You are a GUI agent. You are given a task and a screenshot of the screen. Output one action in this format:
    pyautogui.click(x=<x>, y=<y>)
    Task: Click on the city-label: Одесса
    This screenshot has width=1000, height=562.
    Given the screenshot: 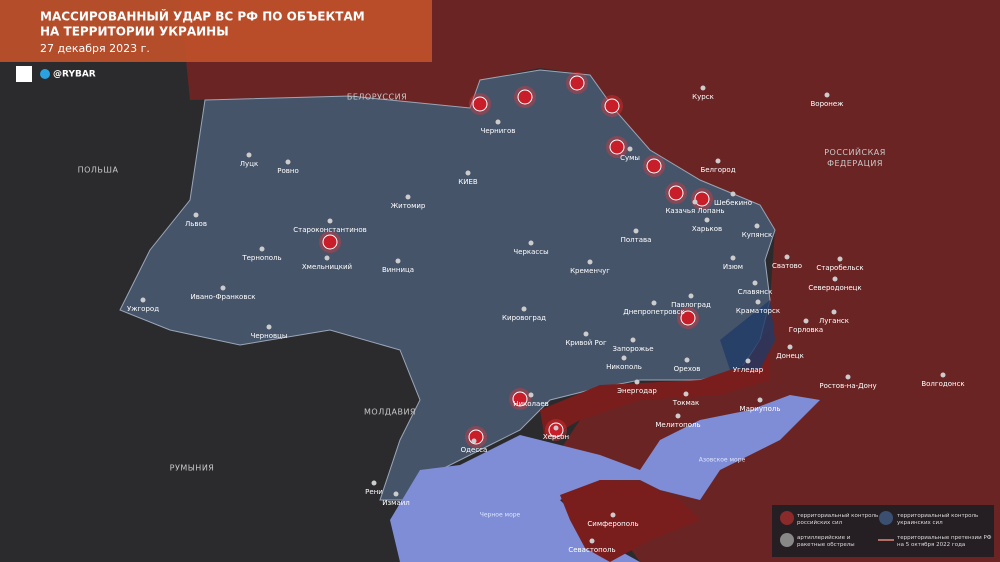 What is the action you would take?
    pyautogui.click(x=474, y=450)
    